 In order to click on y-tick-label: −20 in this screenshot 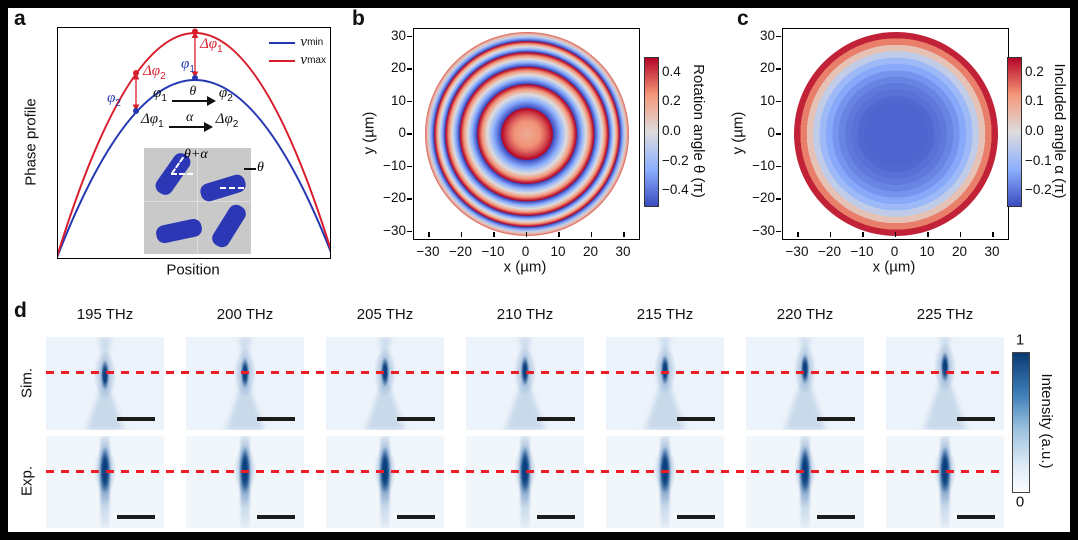, I will do `click(394, 197)`.